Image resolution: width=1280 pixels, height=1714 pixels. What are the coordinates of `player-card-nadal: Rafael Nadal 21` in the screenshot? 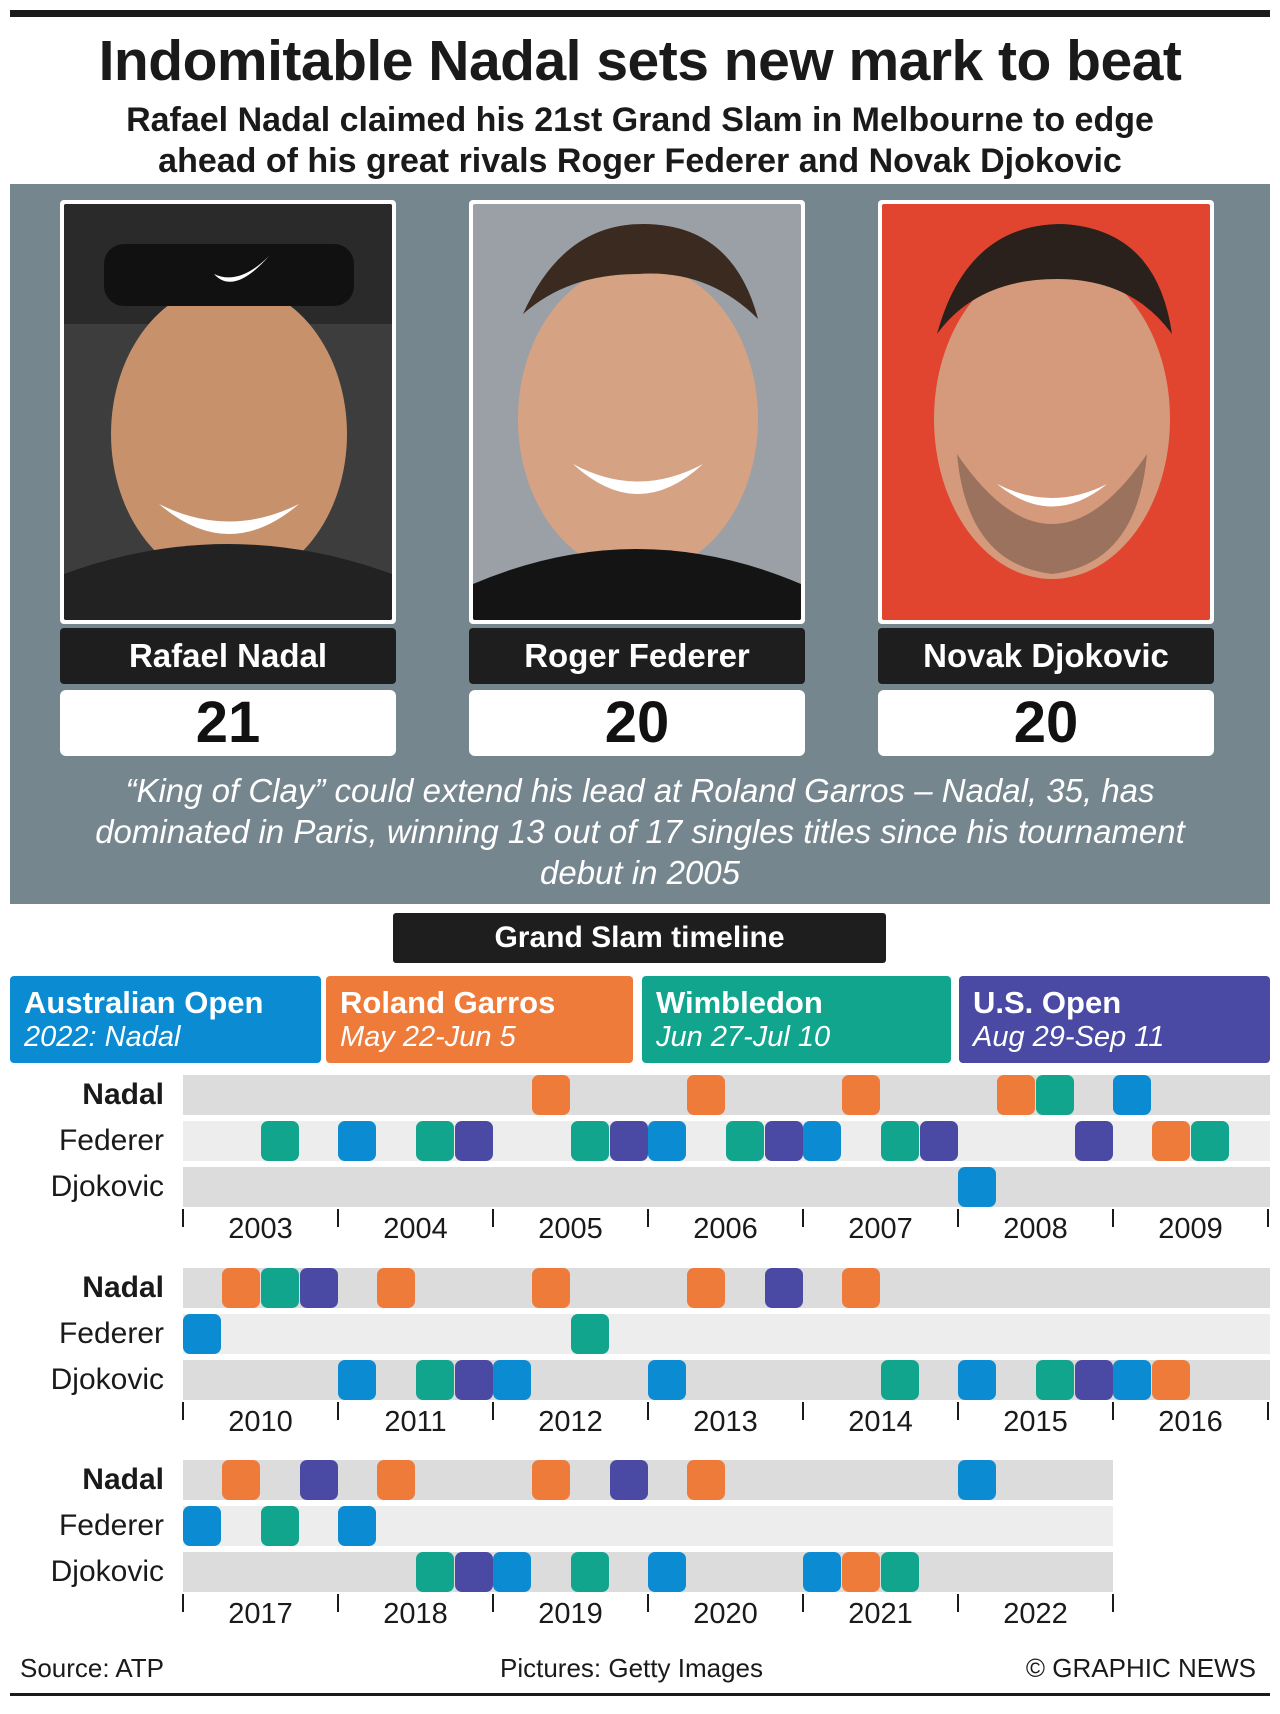 It's located at (228, 478).